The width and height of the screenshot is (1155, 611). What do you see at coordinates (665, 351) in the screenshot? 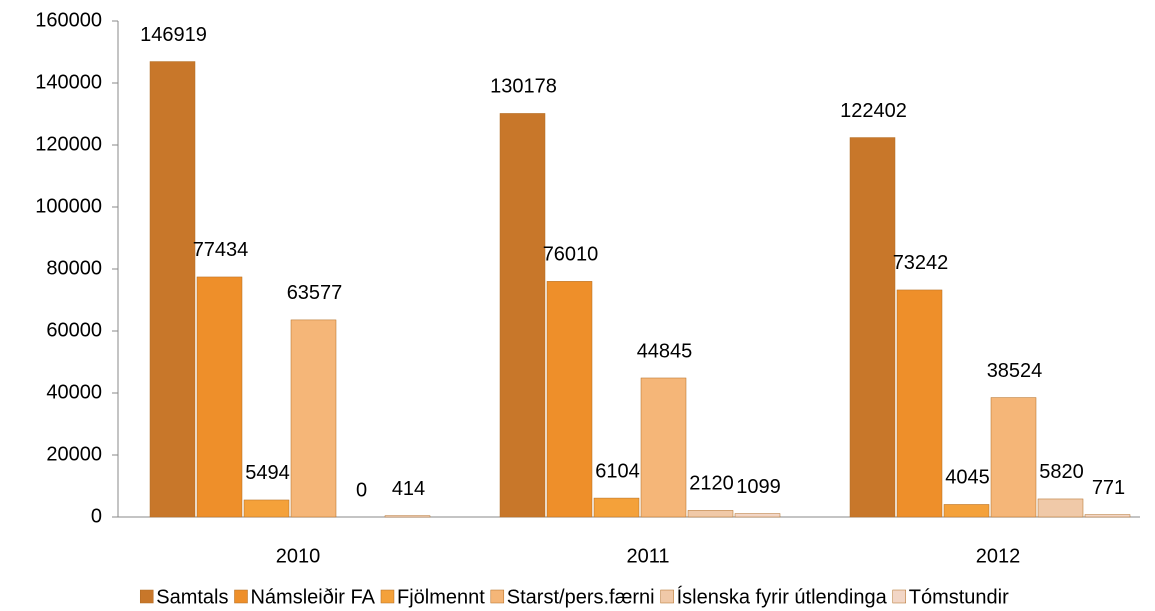
I see `value-label: 44845` at bounding box center [665, 351].